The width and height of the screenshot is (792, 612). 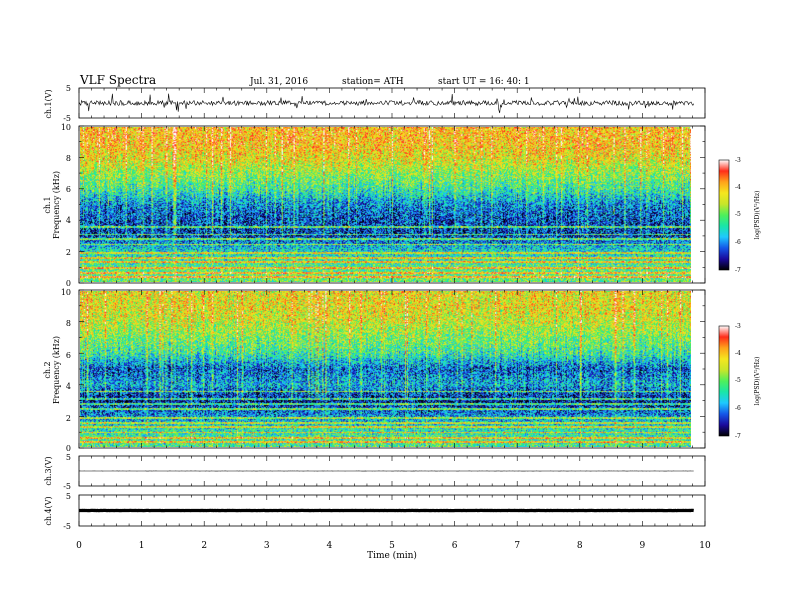 What do you see at coordinates (67, 526) in the screenshot?
I see `ch4-ytick-bottom: -5` at bounding box center [67, 526].